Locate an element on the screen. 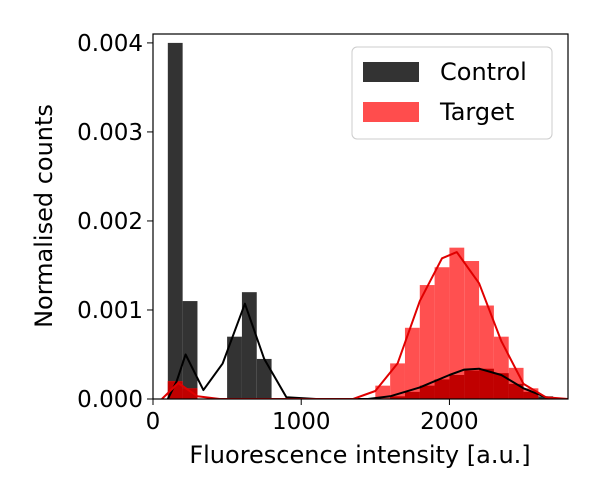 This screenshot has height=500, width=600. legend-swatch-target is located at coordinates (391, 112).